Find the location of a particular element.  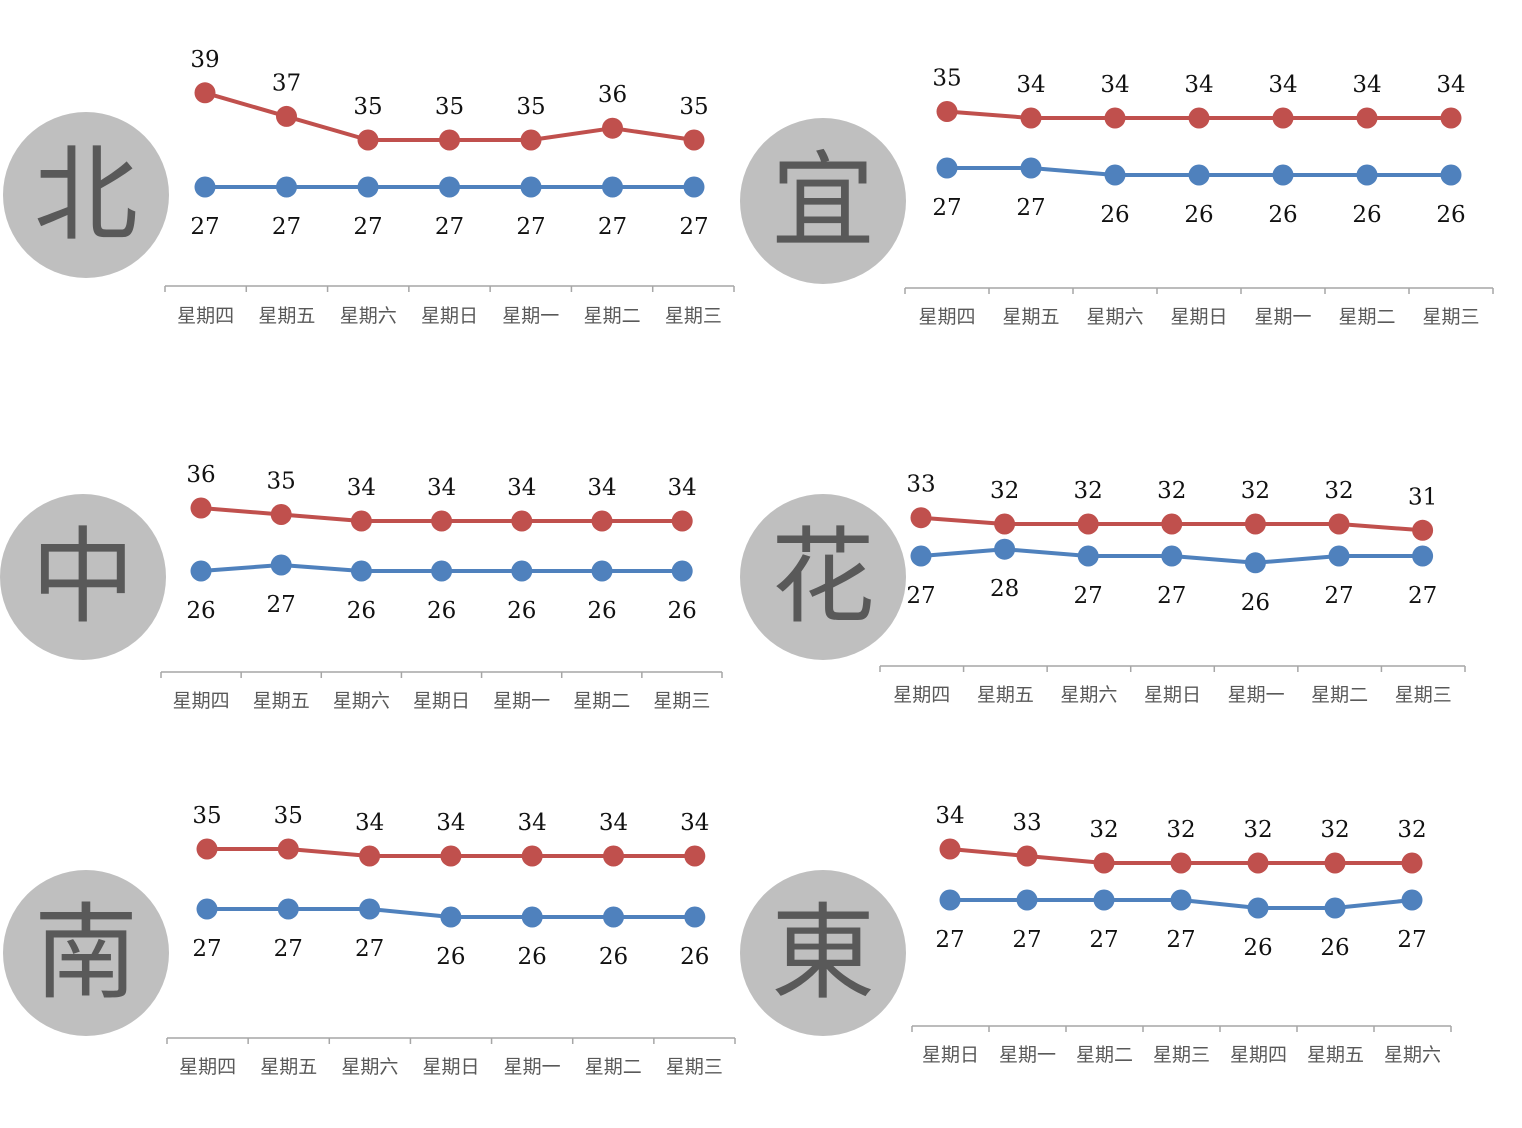

region-label: 南 is located at coordinates (85, 953).